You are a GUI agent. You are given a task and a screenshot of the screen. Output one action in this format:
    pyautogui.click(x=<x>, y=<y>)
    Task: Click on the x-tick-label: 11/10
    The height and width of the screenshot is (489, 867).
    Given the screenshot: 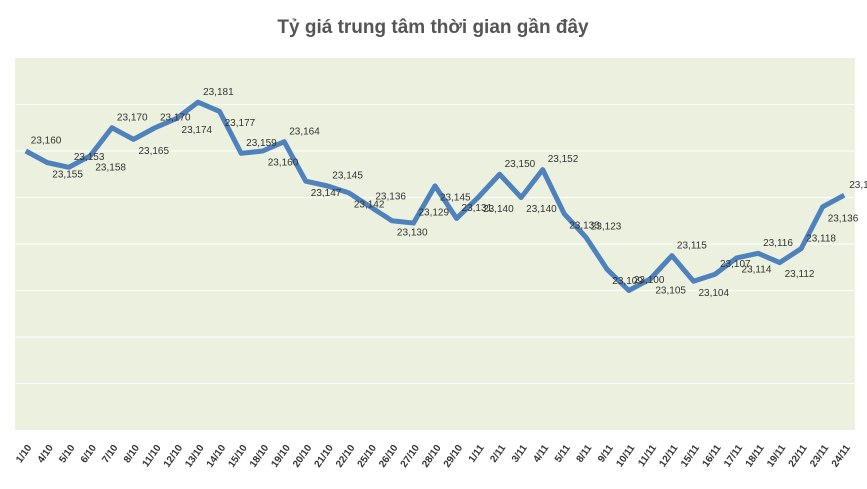 What is the action you would take?
    pyautogui.click(x=152, y=456)
    